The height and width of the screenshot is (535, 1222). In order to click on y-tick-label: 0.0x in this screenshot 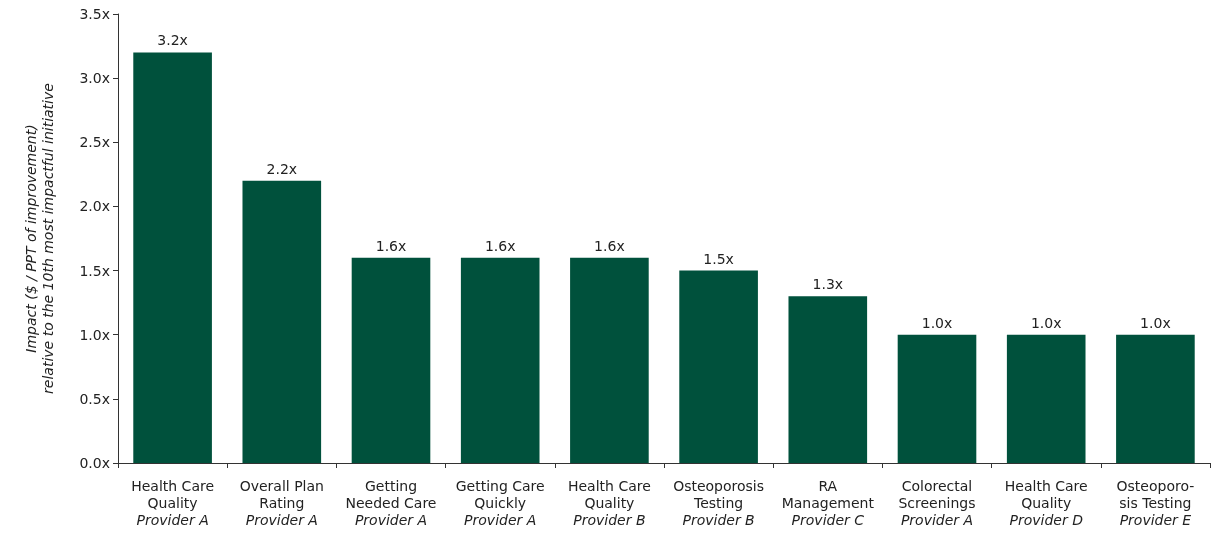, I will do `click(94, 463)`.